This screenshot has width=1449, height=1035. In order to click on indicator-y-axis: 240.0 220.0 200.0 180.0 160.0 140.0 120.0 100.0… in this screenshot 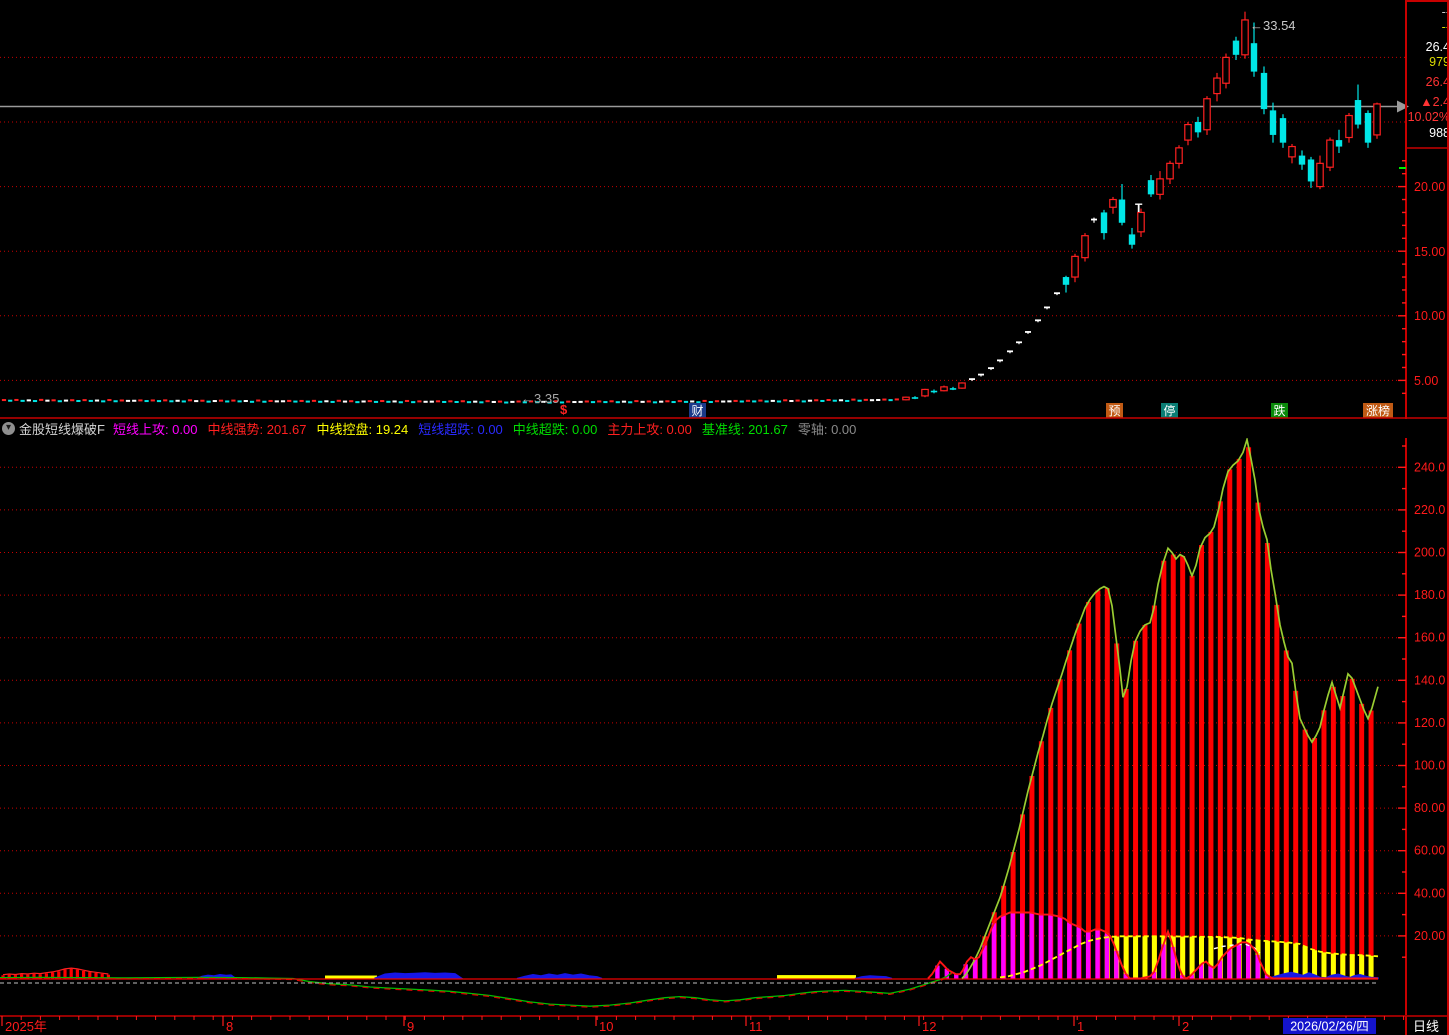, I will do `click(1421, 726)`.